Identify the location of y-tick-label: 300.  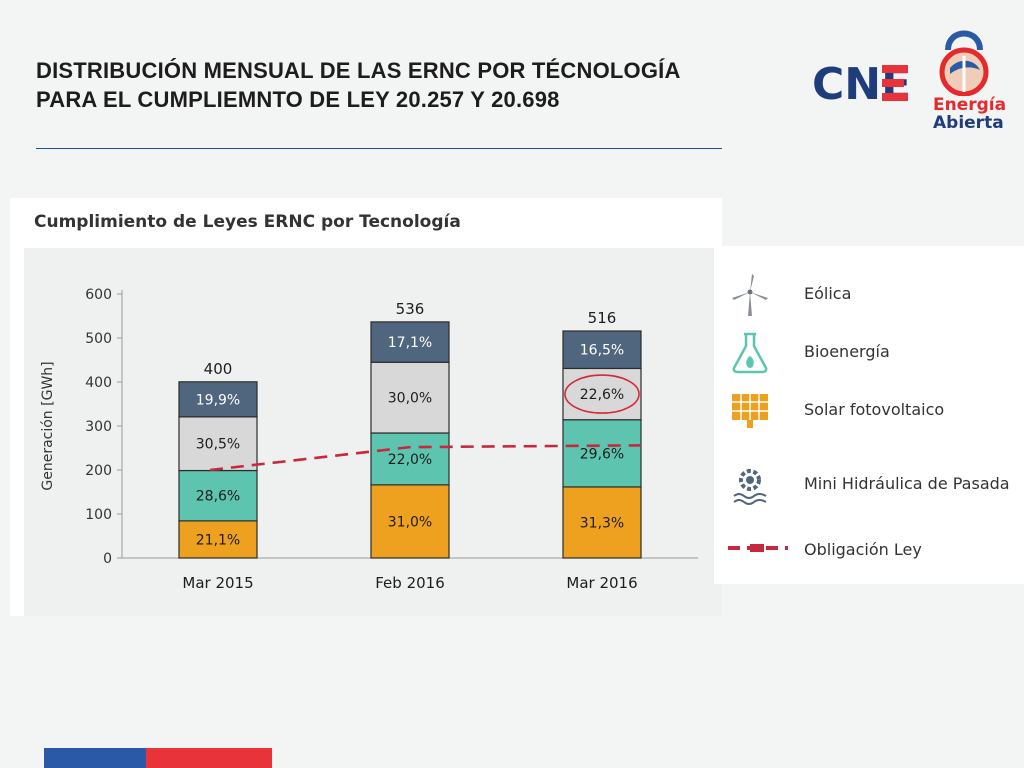
(98, 427).